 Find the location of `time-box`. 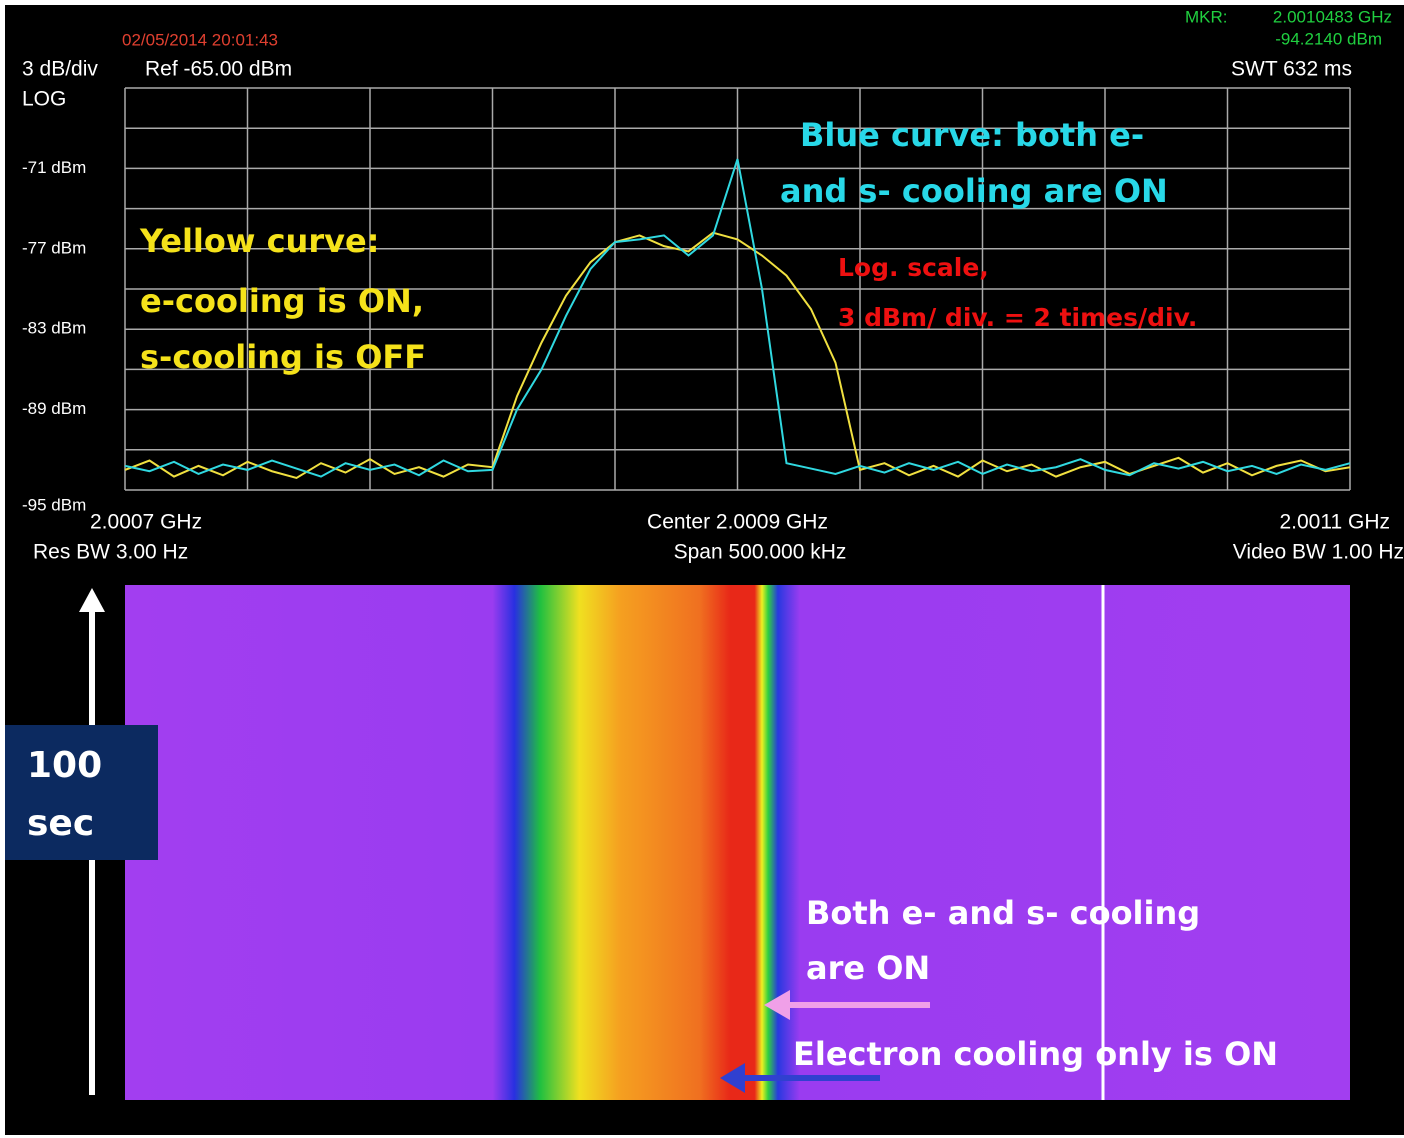

time-box is located at coordinates (81, 792).